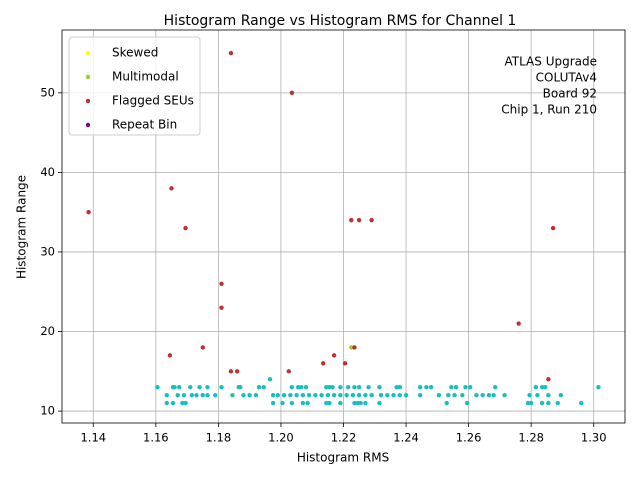  Describe the element at coordinates (93, 438) in the screenshot. I see `x-tick-label: 1.14` at that location.